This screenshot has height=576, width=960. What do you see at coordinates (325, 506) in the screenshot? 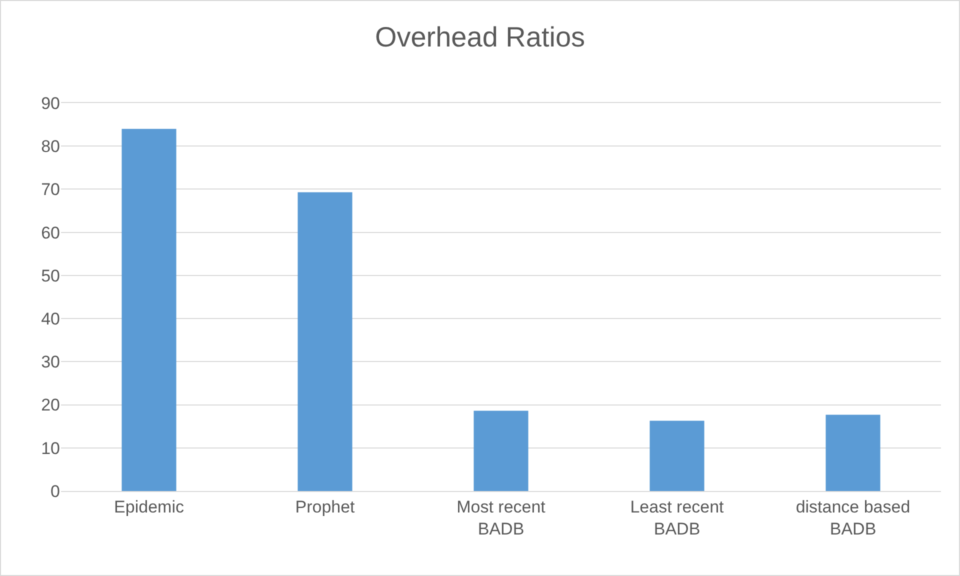
I see `x-tick-label: Prophet` at bounding box center [325, 506].